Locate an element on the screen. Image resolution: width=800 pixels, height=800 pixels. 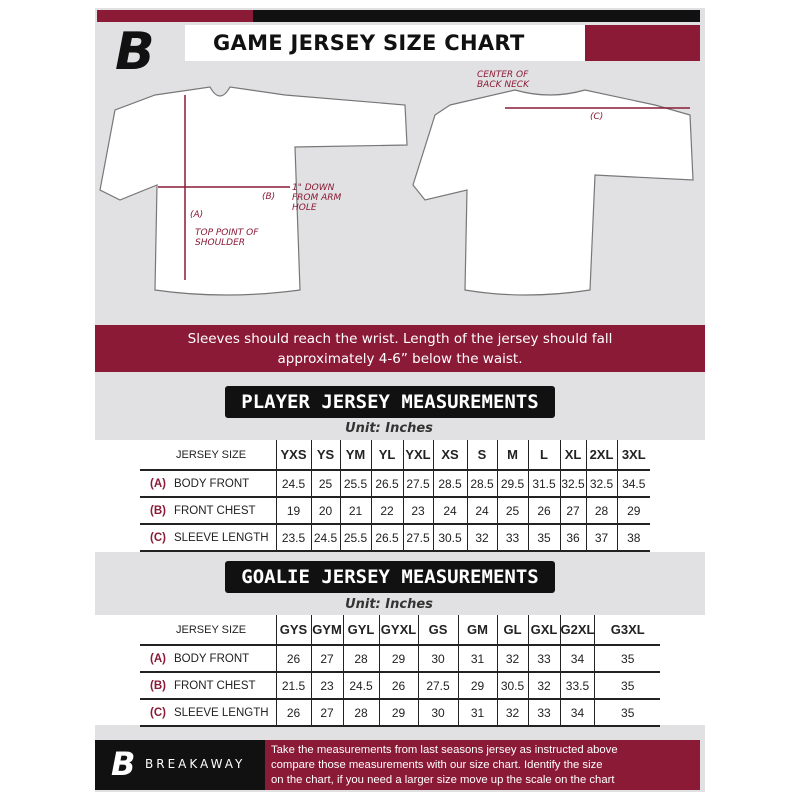
footer-brand-name: BREAKAWAY is located at coordinates (195, 764).